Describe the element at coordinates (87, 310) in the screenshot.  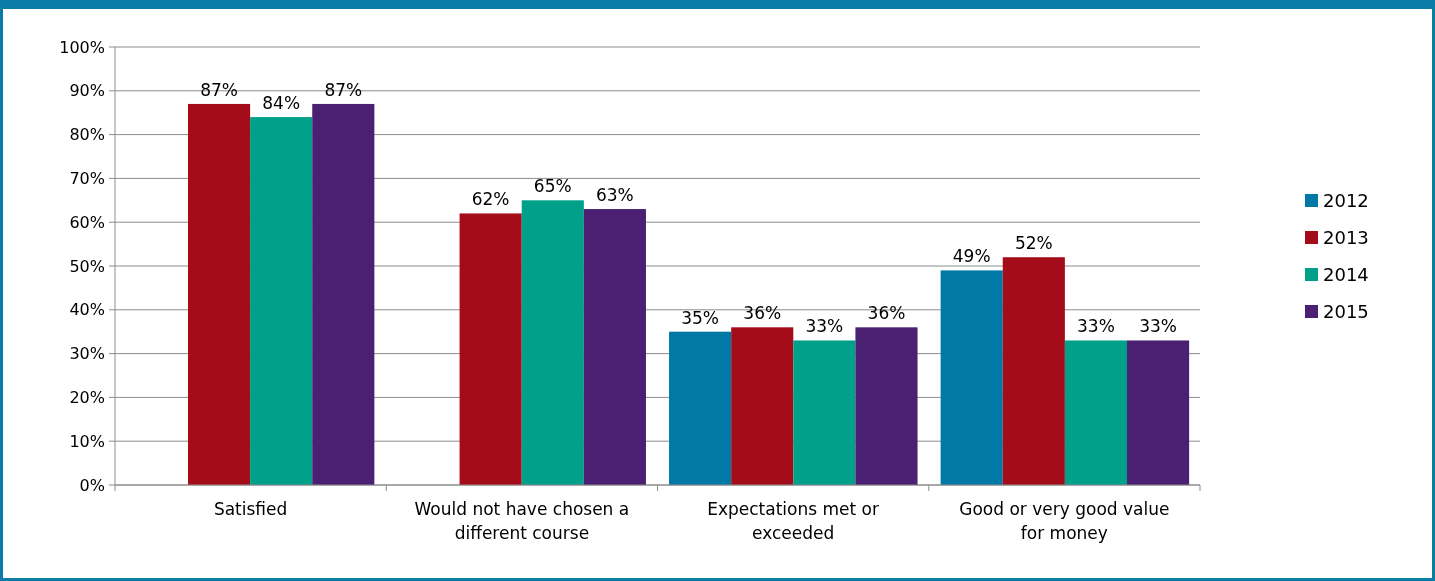
I see `y-tick-label: 40%` at that location.